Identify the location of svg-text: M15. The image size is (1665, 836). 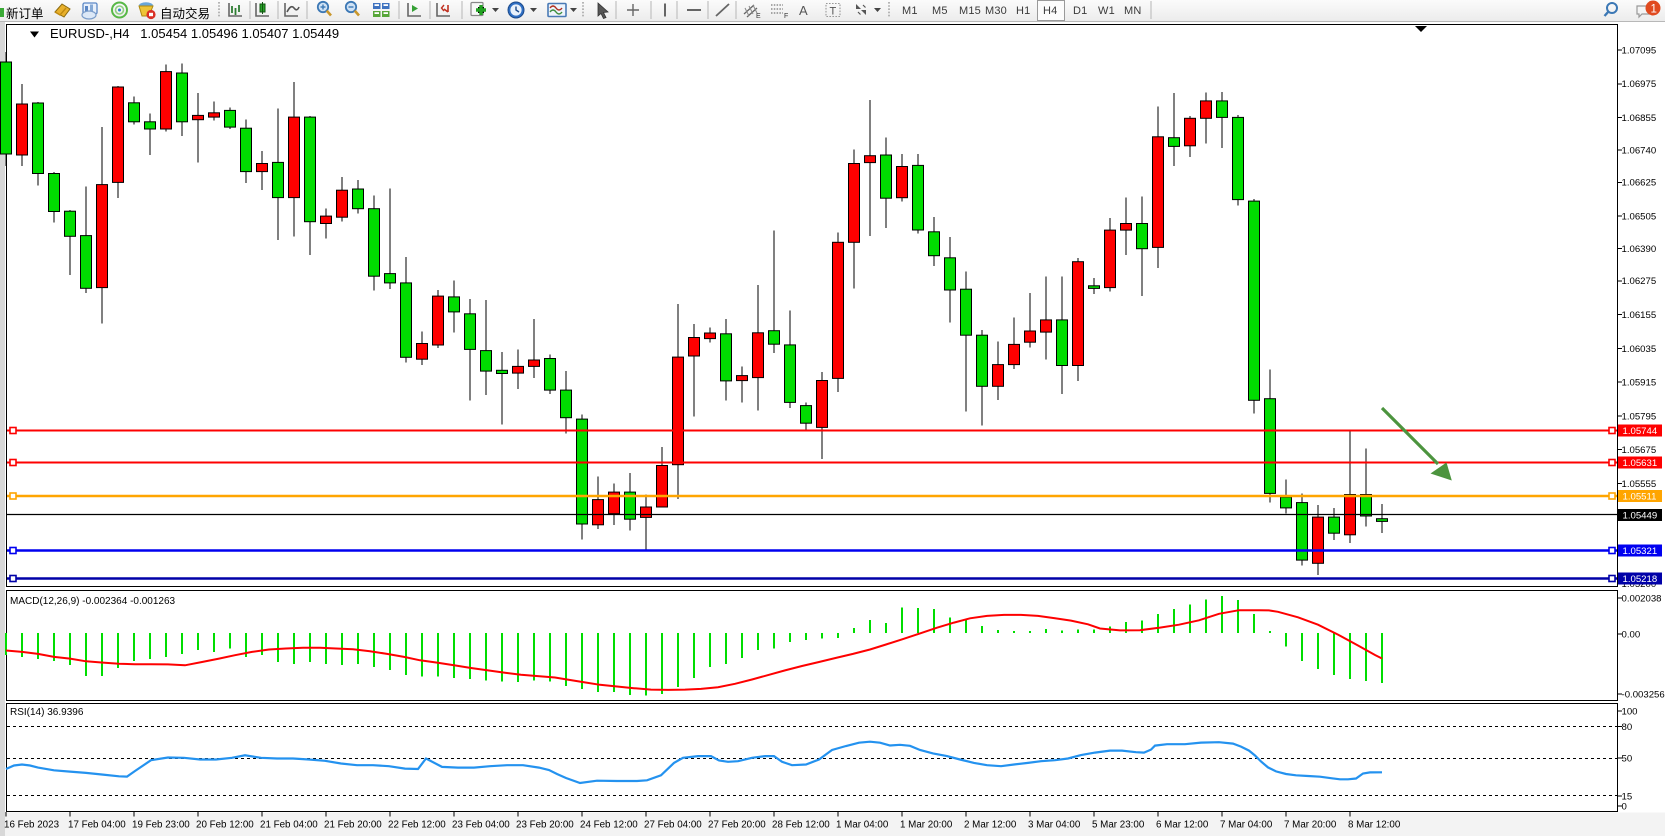
(970, 11).